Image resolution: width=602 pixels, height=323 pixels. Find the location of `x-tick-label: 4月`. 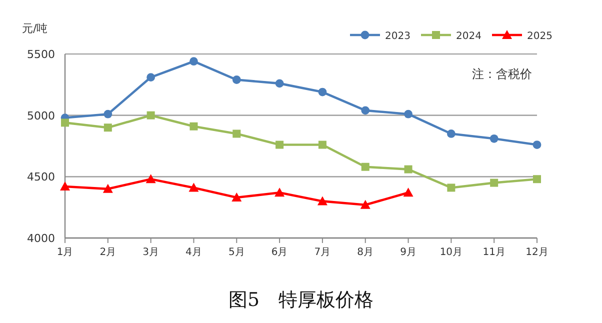

x-tick-label: 4月 is located at coordinates (194, 252).